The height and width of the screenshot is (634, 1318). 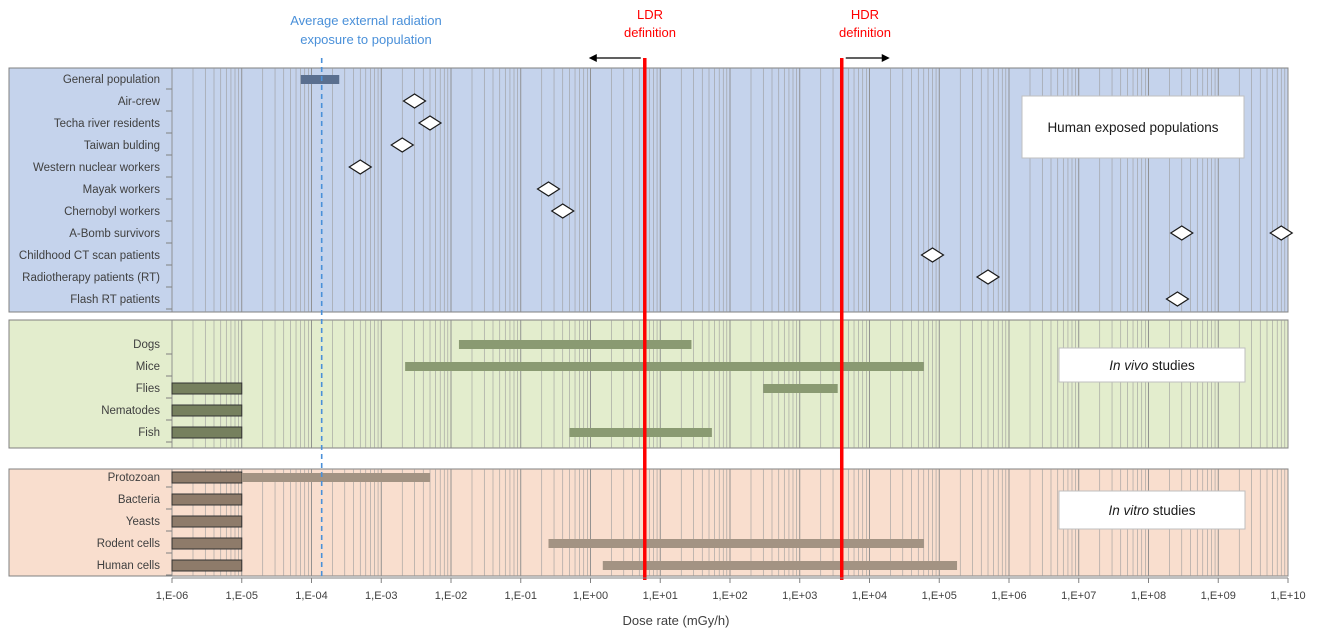 I want to click on panel-title: In vitro studies, so click(x=1151, y=510).